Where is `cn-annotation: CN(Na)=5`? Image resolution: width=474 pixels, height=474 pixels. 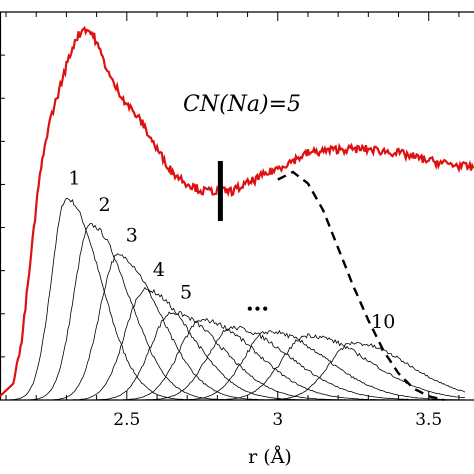 cn-annotation: CN(Na)=5 is located at coordinates (242, 104).